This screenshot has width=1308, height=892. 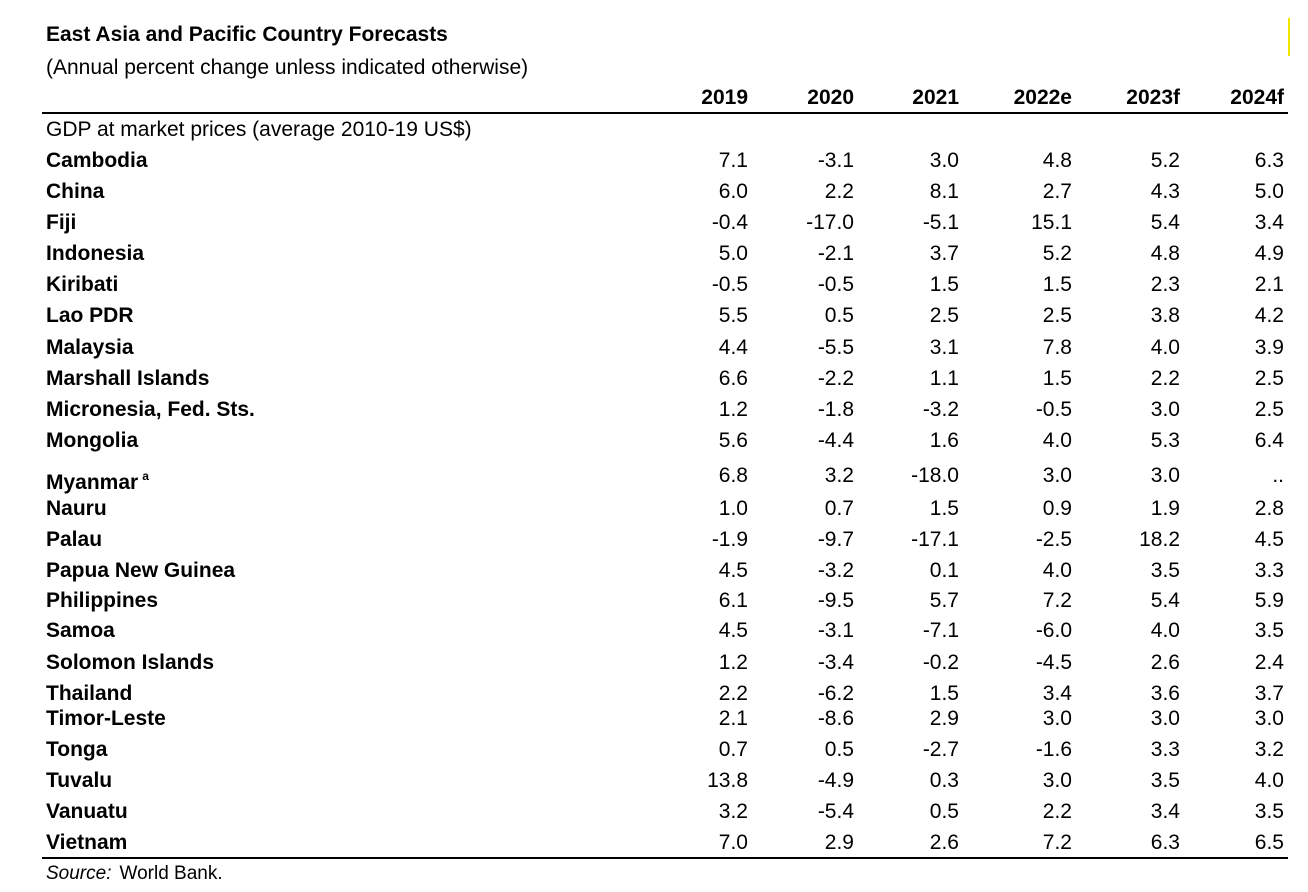 I want to click on value-cell: -5.1, so click(x=940, y=222).